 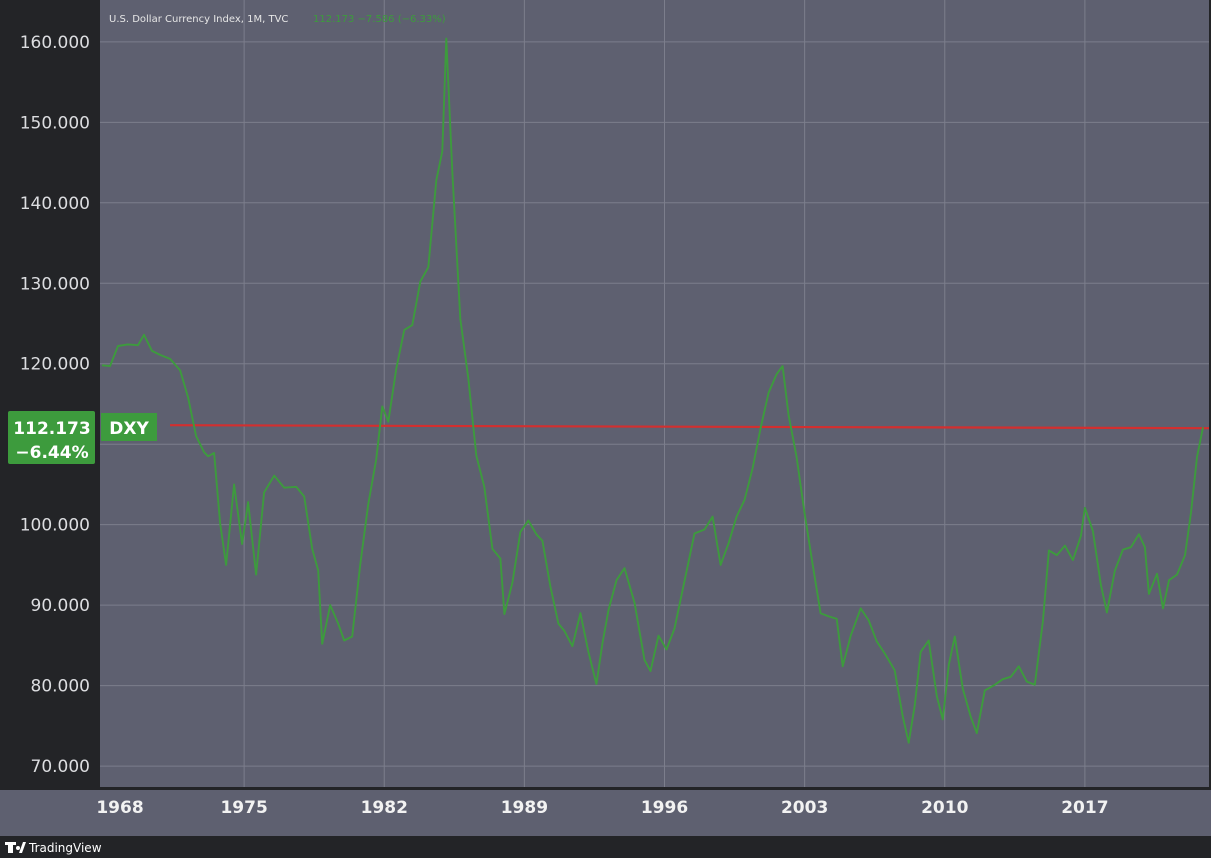 I want to click on x-tick-label: 2010, so click(x=944, y=808).